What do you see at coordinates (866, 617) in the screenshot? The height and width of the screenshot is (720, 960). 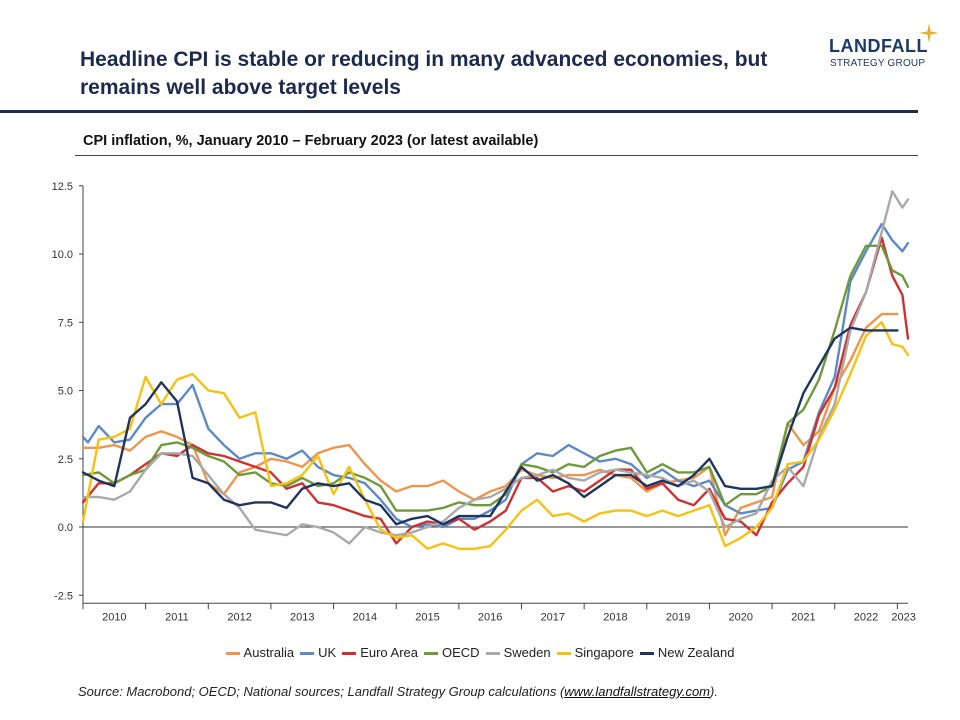 I see `x-tick-label: 2022` at bounding box center [866, 617].